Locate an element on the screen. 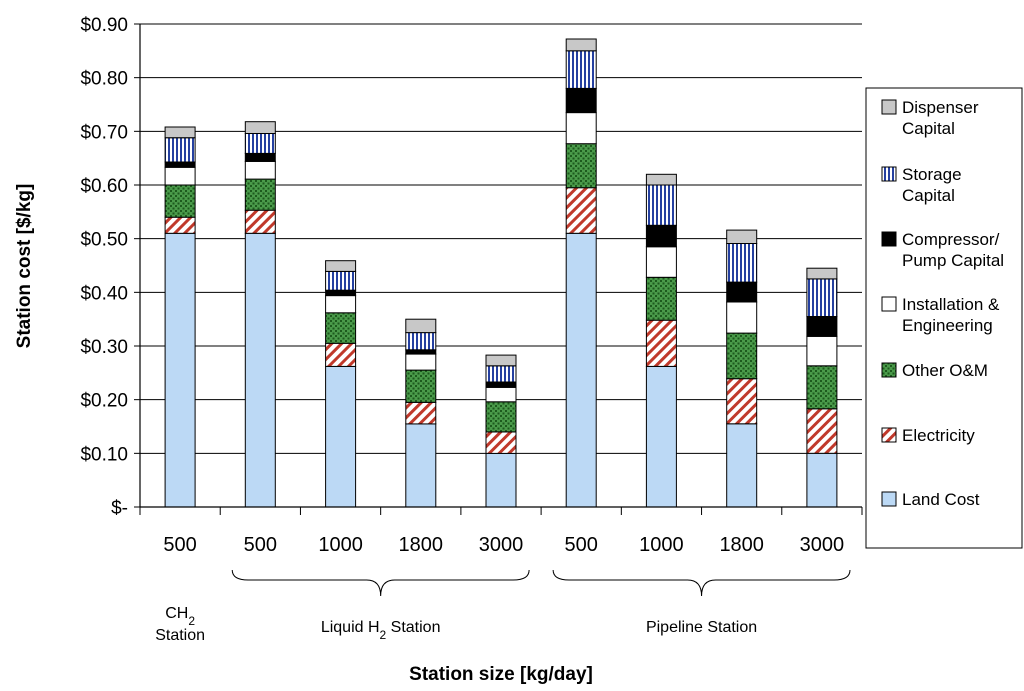  x-axis-title: Station size [kg/day] is located at coordinates (501, 674).